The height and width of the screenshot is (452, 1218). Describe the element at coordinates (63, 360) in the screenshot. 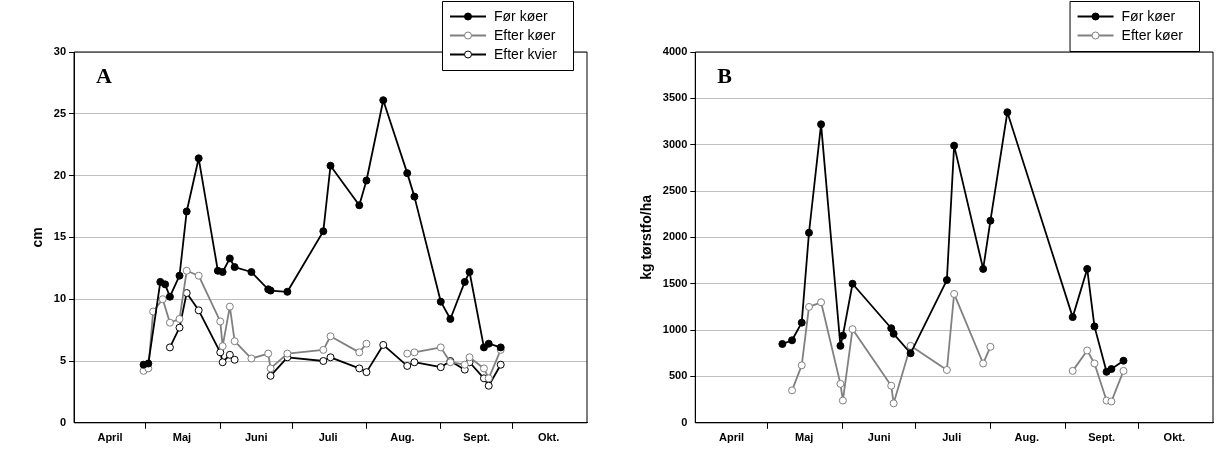

I see `y-tick-label: 5` at that location.